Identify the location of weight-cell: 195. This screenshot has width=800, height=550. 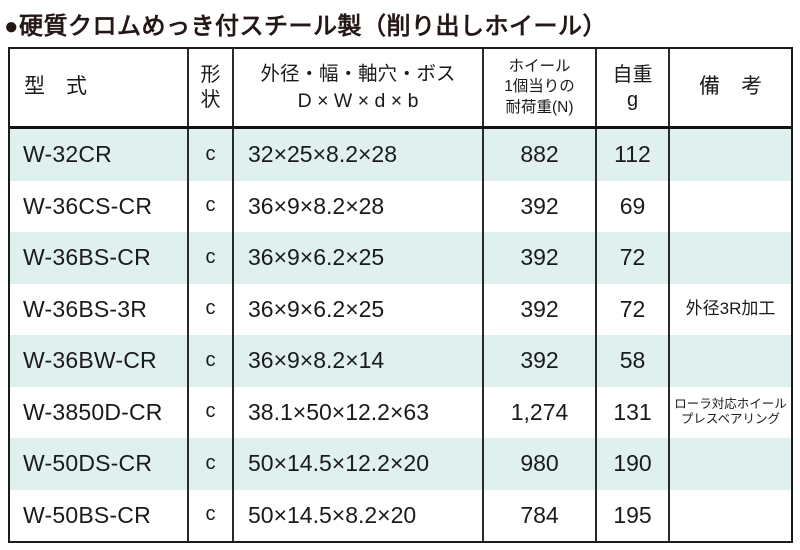
(633, 515).